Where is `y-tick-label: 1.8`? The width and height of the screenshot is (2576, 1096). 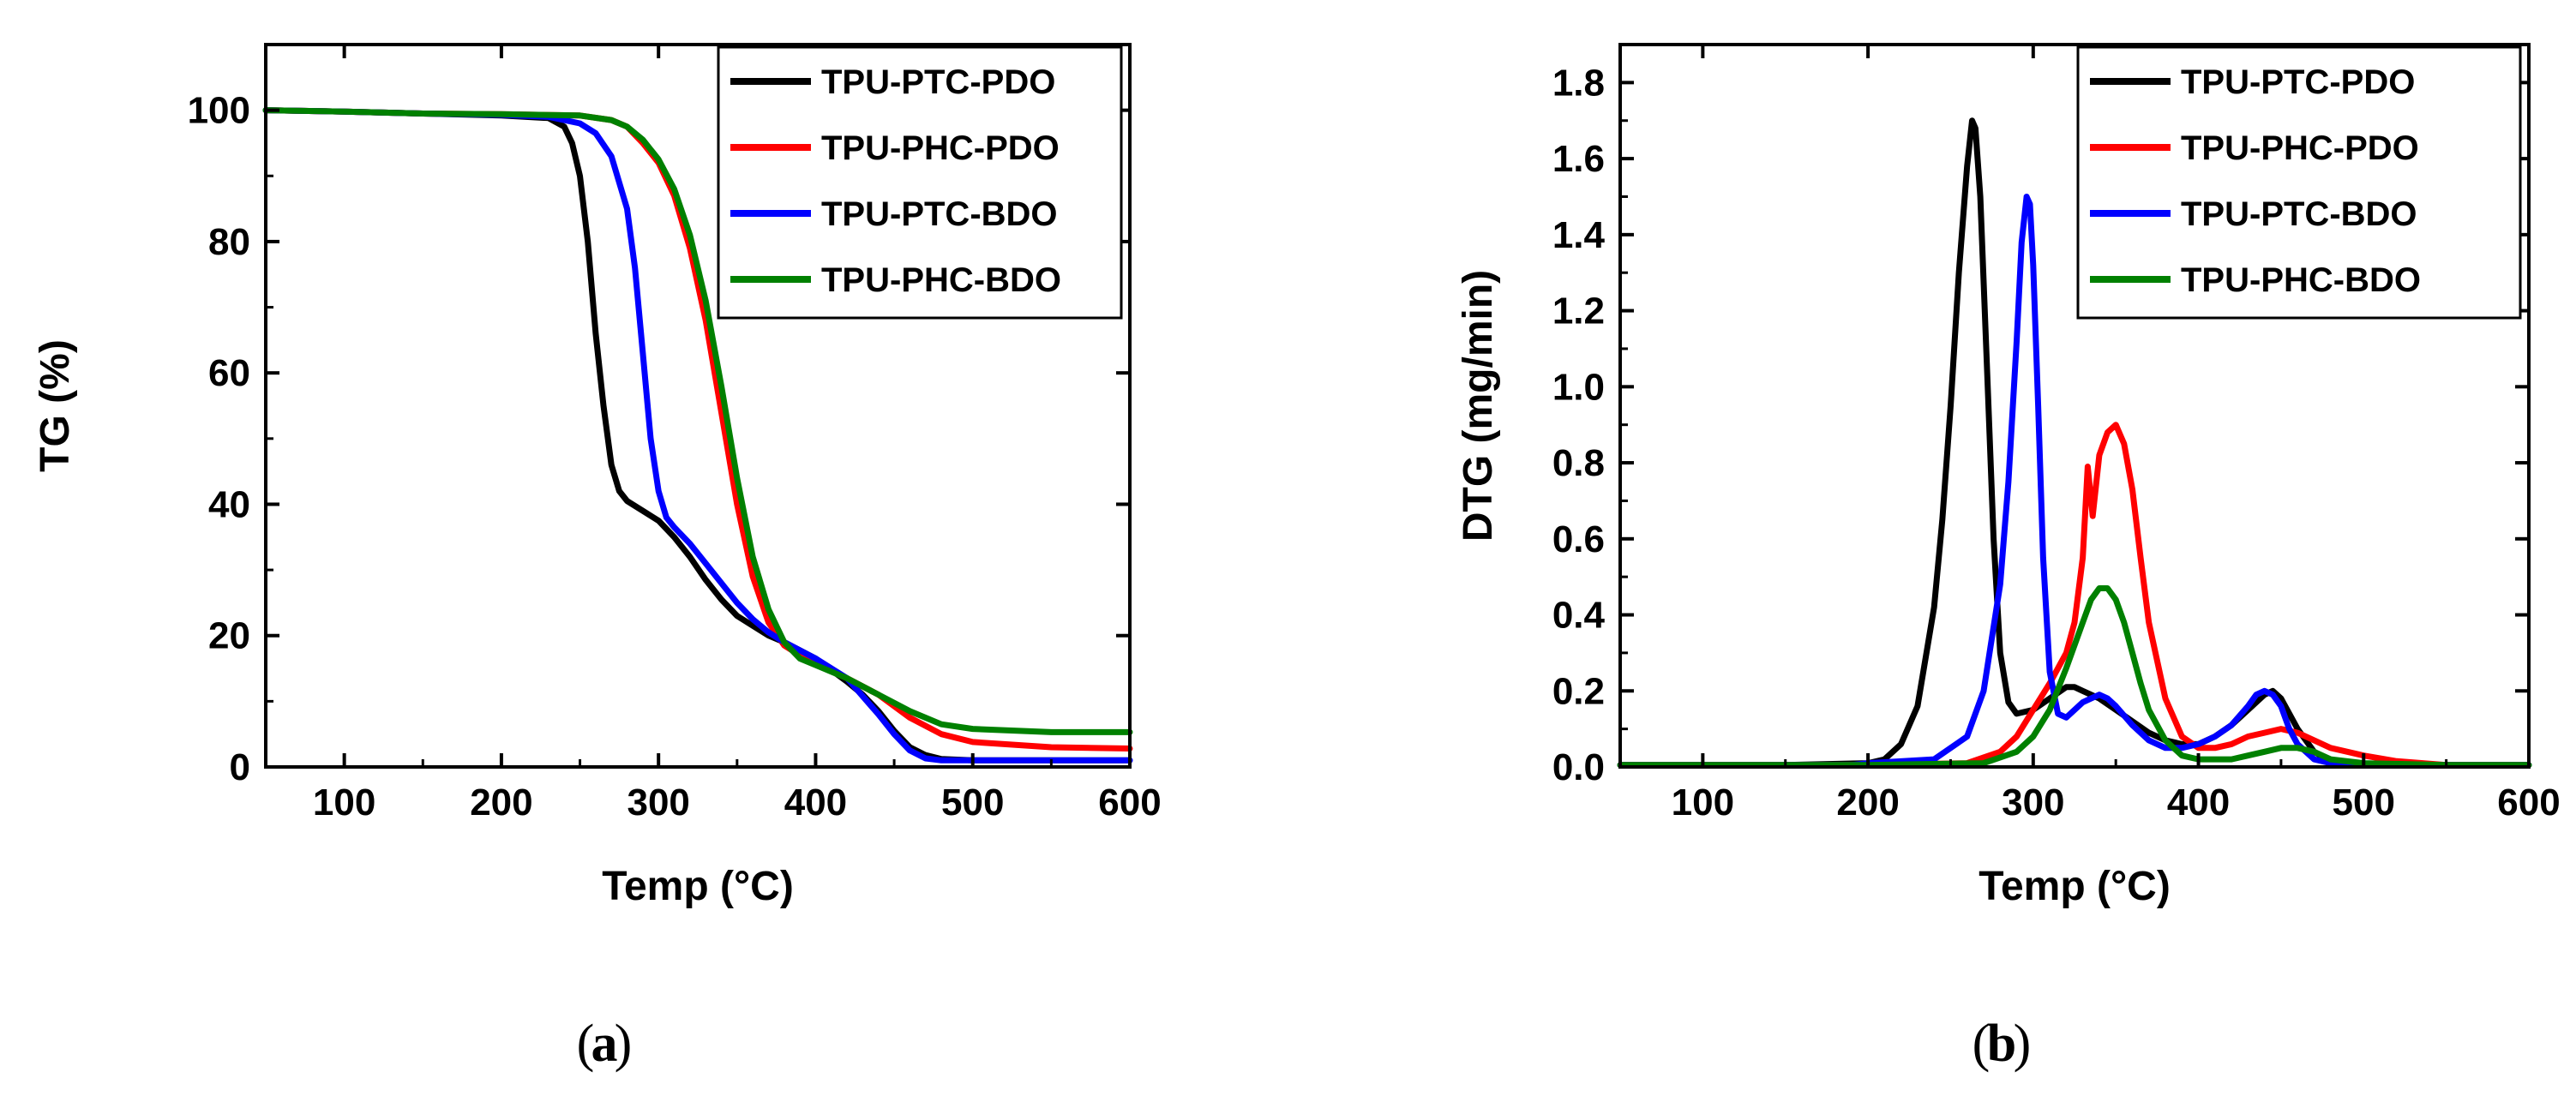 y-tick-label: 1.8 is located at coordinates (1578, 83).